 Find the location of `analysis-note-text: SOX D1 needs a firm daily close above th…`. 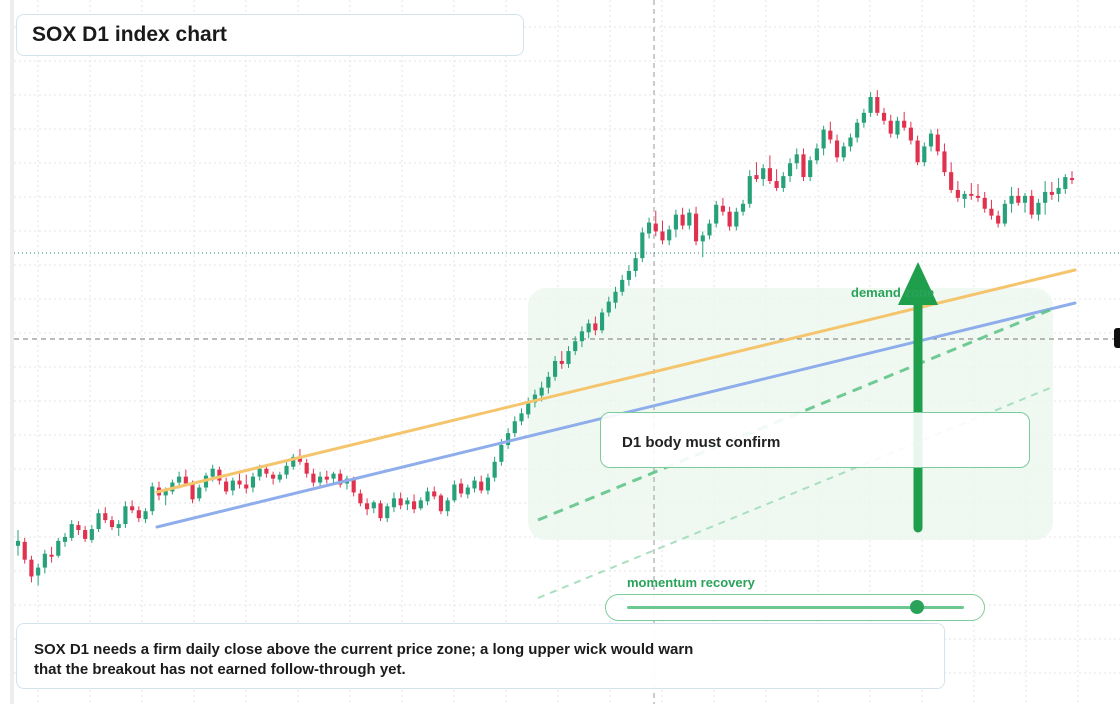

analysis-note-text: SOX D1 needs a firm daily close above th… is located at coordinates (364, 659).